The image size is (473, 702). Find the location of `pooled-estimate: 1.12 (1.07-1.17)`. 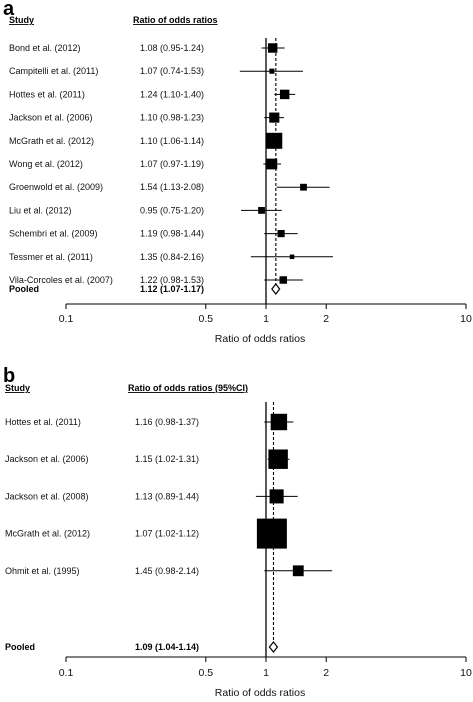

pooled-estimate: 1.12 (1.07-1.17) is located at coordinates (172, 289).